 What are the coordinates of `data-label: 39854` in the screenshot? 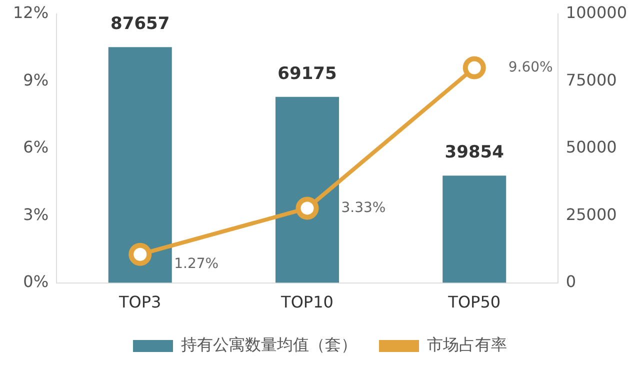 It's located at (474, 152).